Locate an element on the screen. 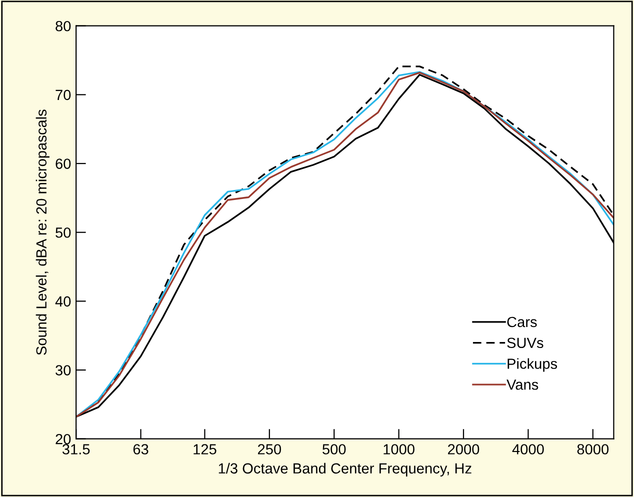 The width and height of the screenshot is (634, 497). x-tick-label: 250 is located at coordinates (270, 449).